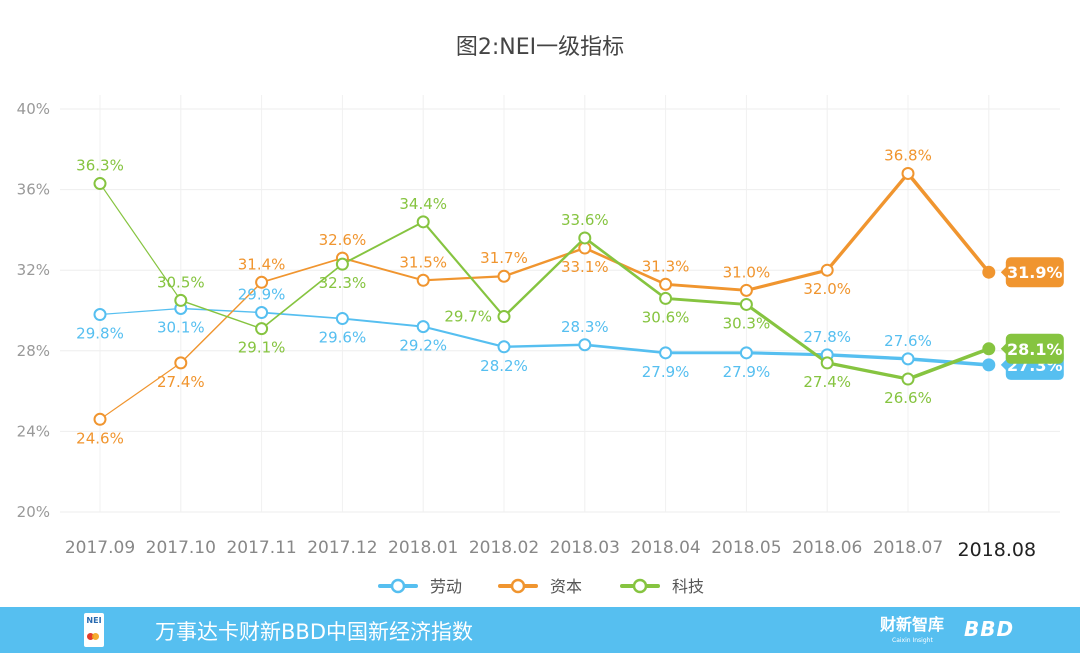  I want to click on footer-title: 万事达卡财新BBD中国新经济指数, so click(314, 632).